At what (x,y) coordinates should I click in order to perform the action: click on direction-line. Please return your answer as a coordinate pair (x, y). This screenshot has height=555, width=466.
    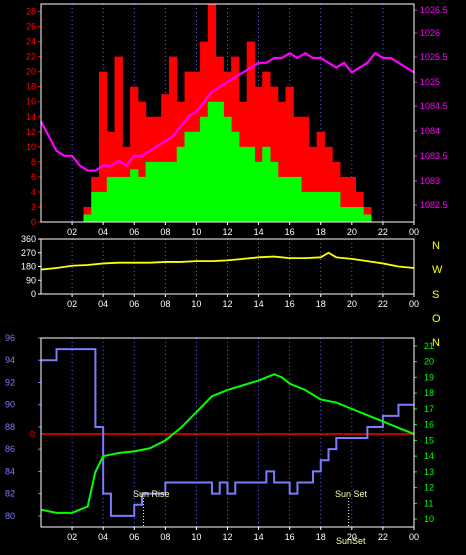
    Looking at the image, I should click on (227, 261).